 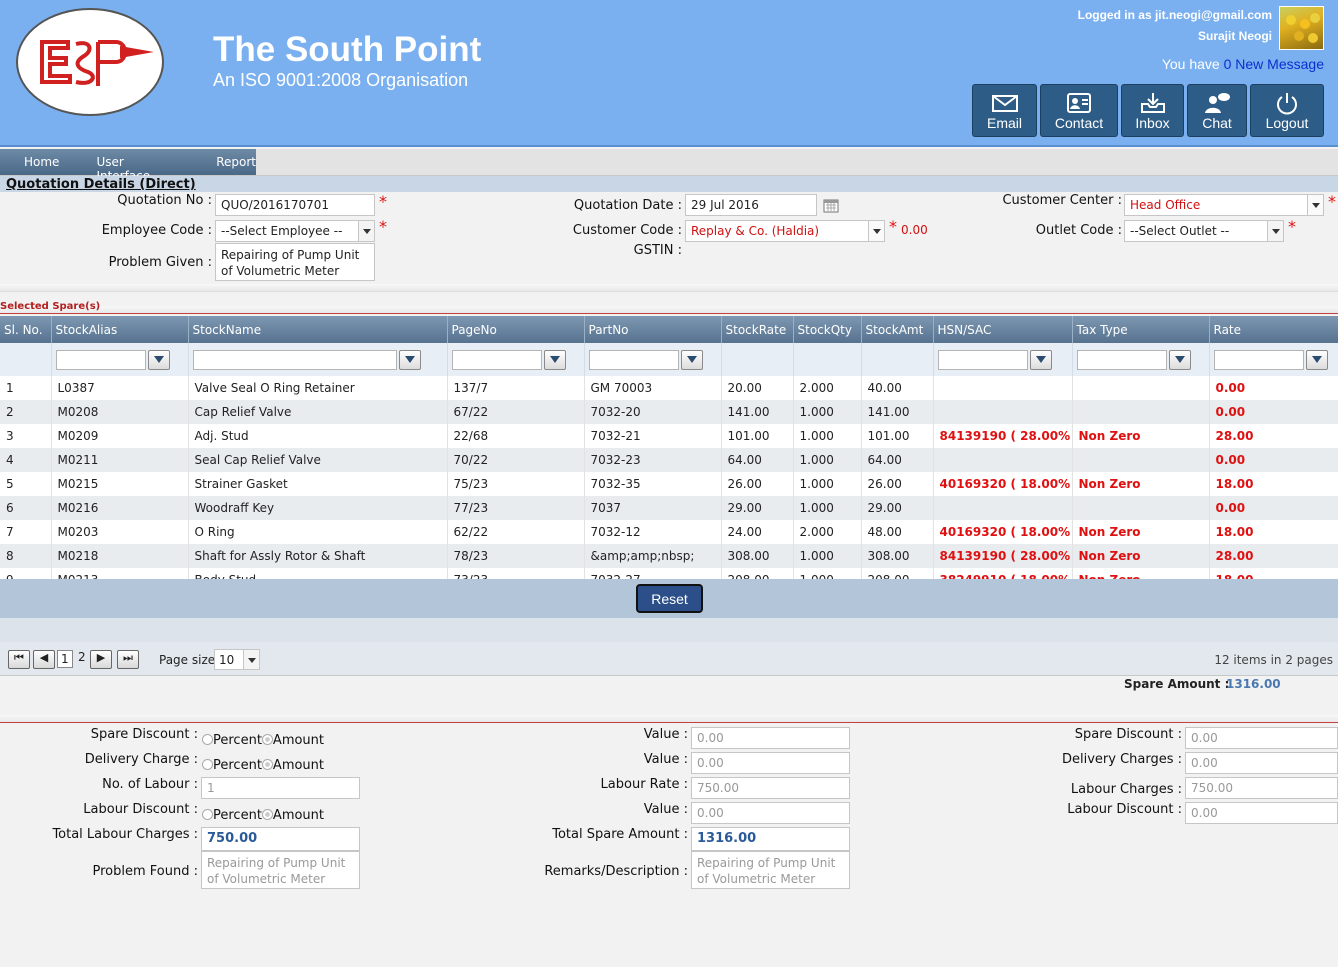 What do you see at coordinates (653, 388) in the screenshot?
I see `cell-part-no: GM 70003` at bounding box center [653, 388].